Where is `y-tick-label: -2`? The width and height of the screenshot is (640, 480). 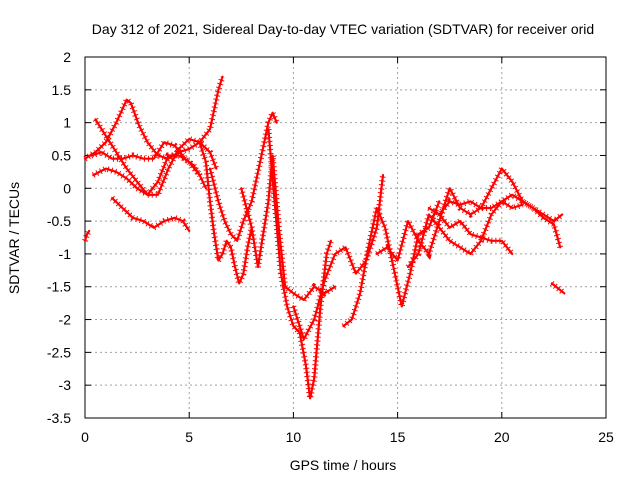
y-tick-label: -2 is located at coordinates (65, 320).